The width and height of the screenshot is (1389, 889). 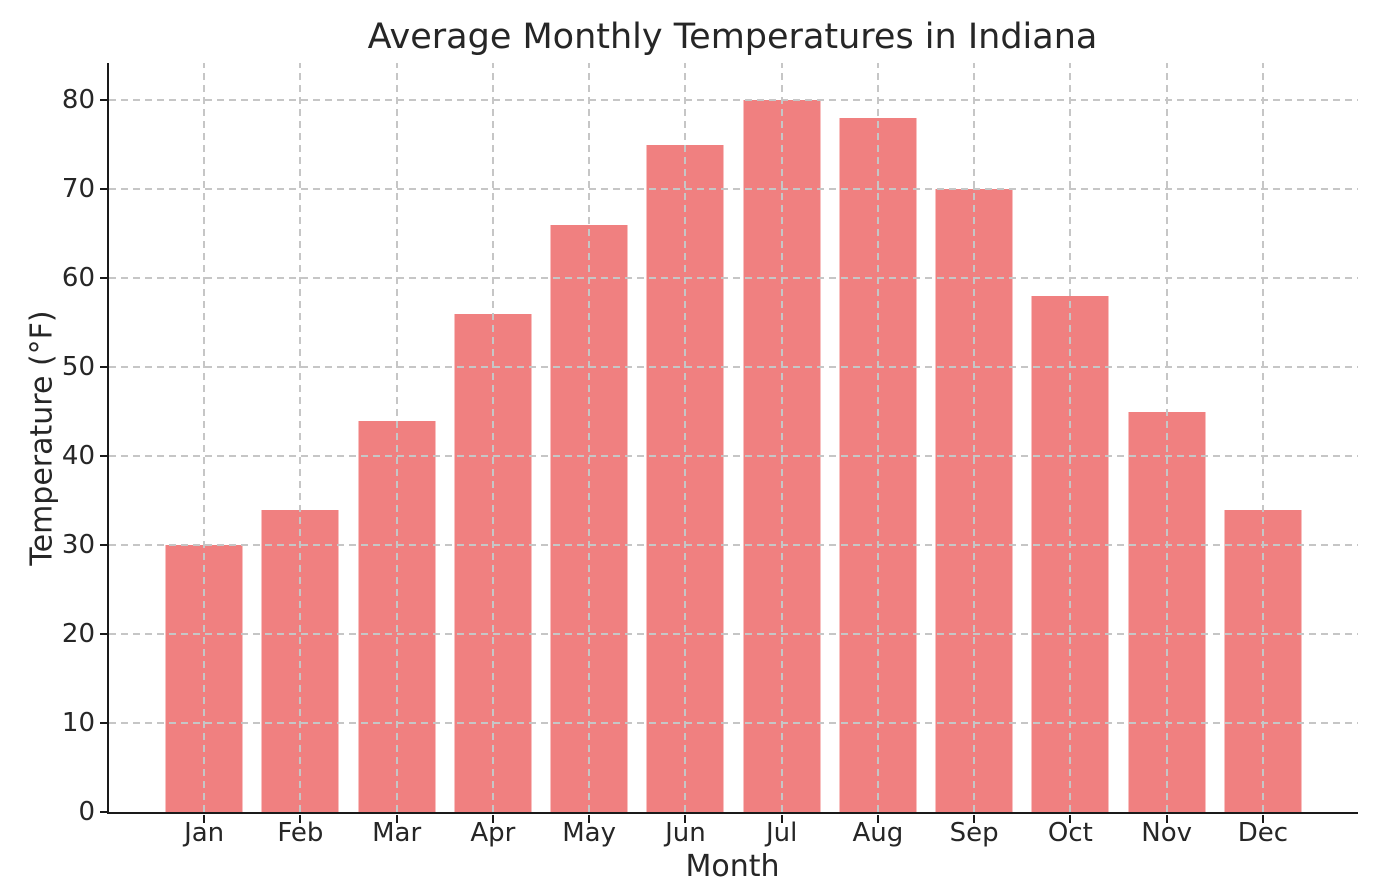 I want to click on x-tick-label: May, so click(x=589, y=833).